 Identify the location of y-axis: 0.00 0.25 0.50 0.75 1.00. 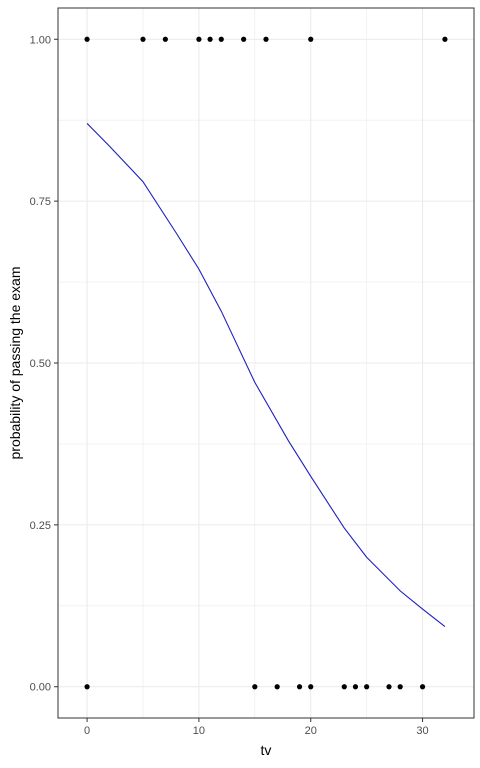
(44, 364).